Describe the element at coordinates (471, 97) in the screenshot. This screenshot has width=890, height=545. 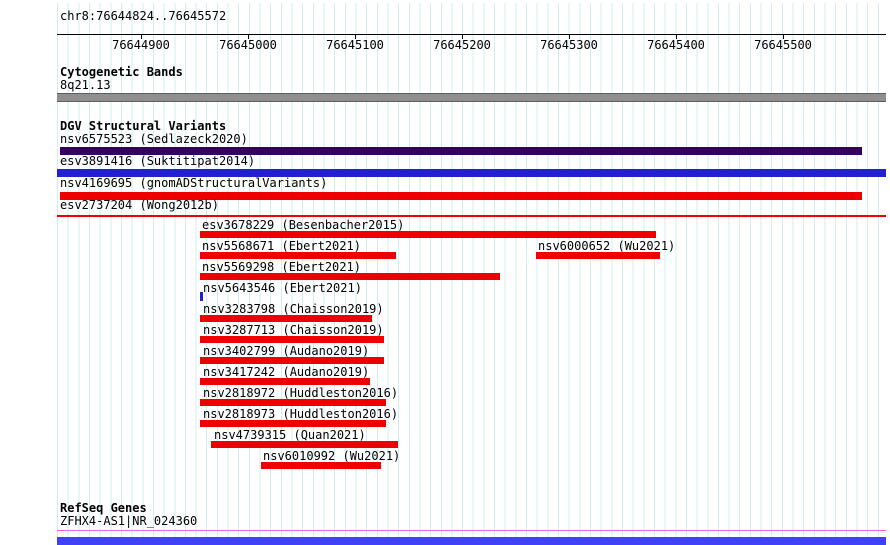
I see `cytogenetic-band-bar` at that location.